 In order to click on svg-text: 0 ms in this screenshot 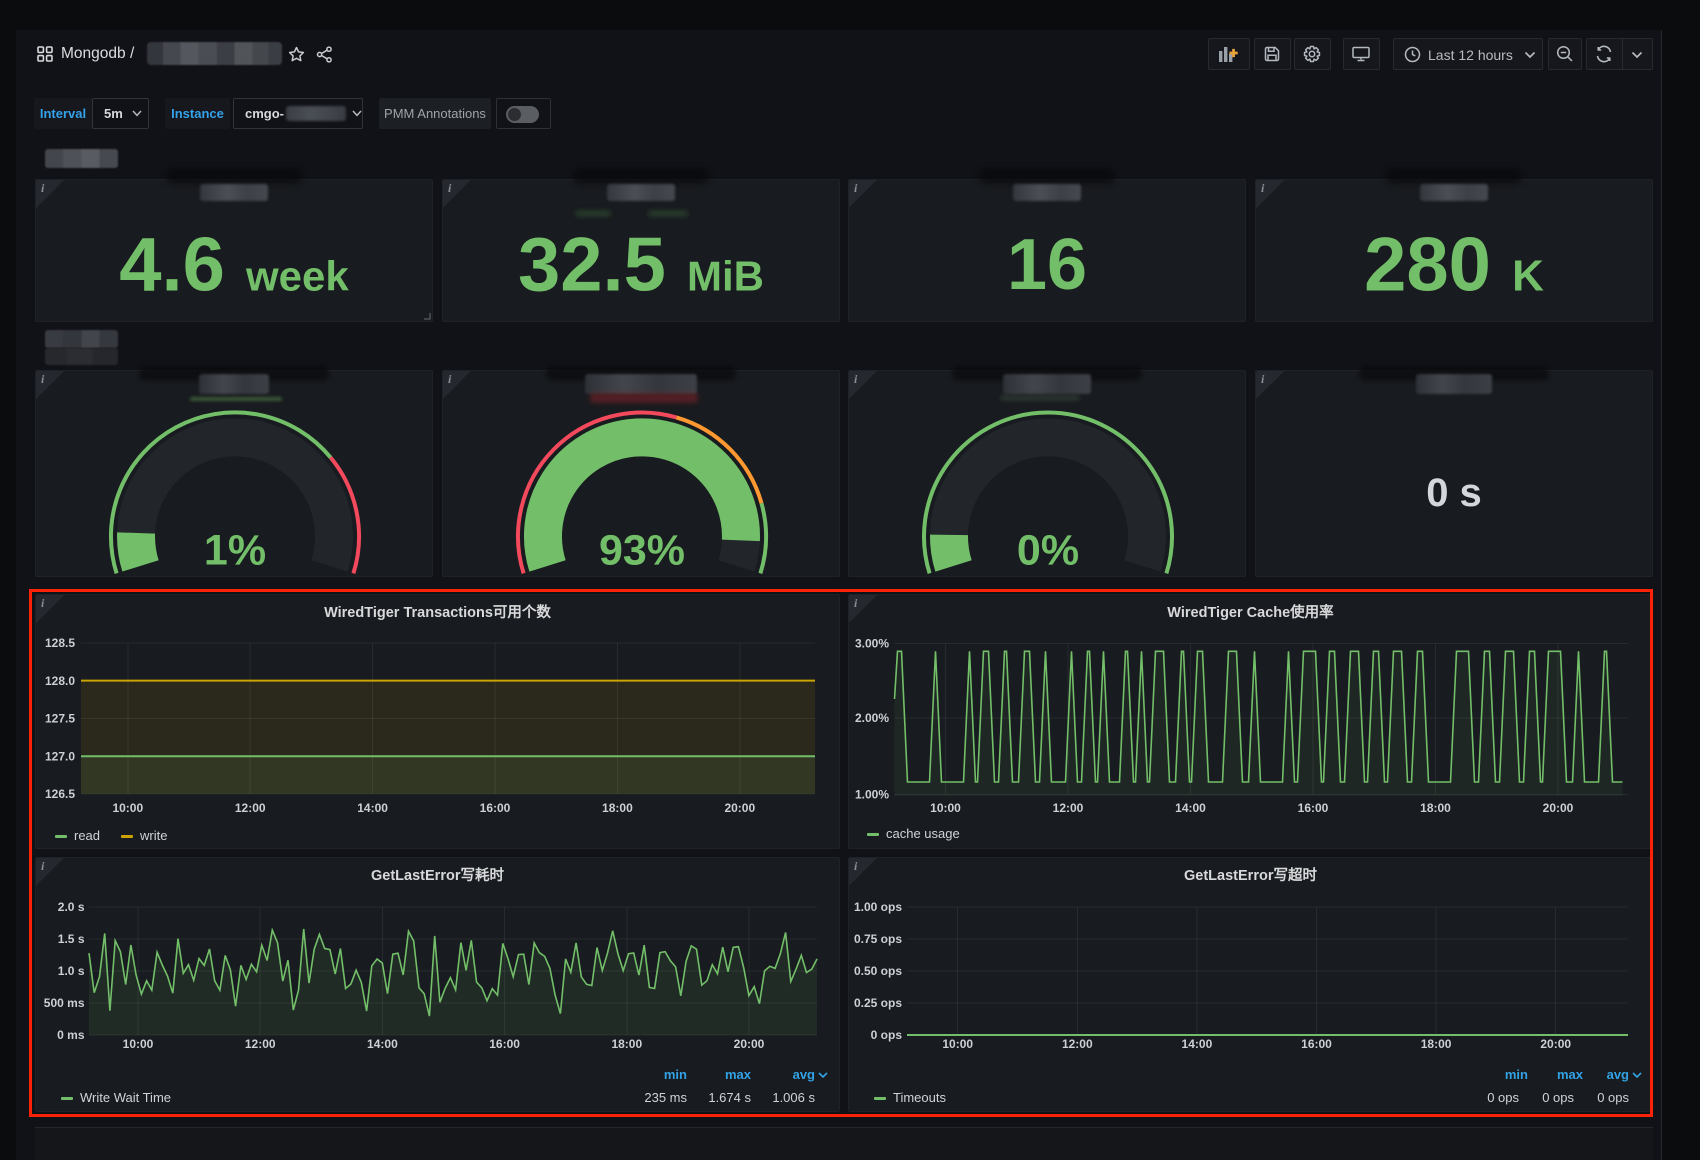, I will do `click(71, 1035)`.